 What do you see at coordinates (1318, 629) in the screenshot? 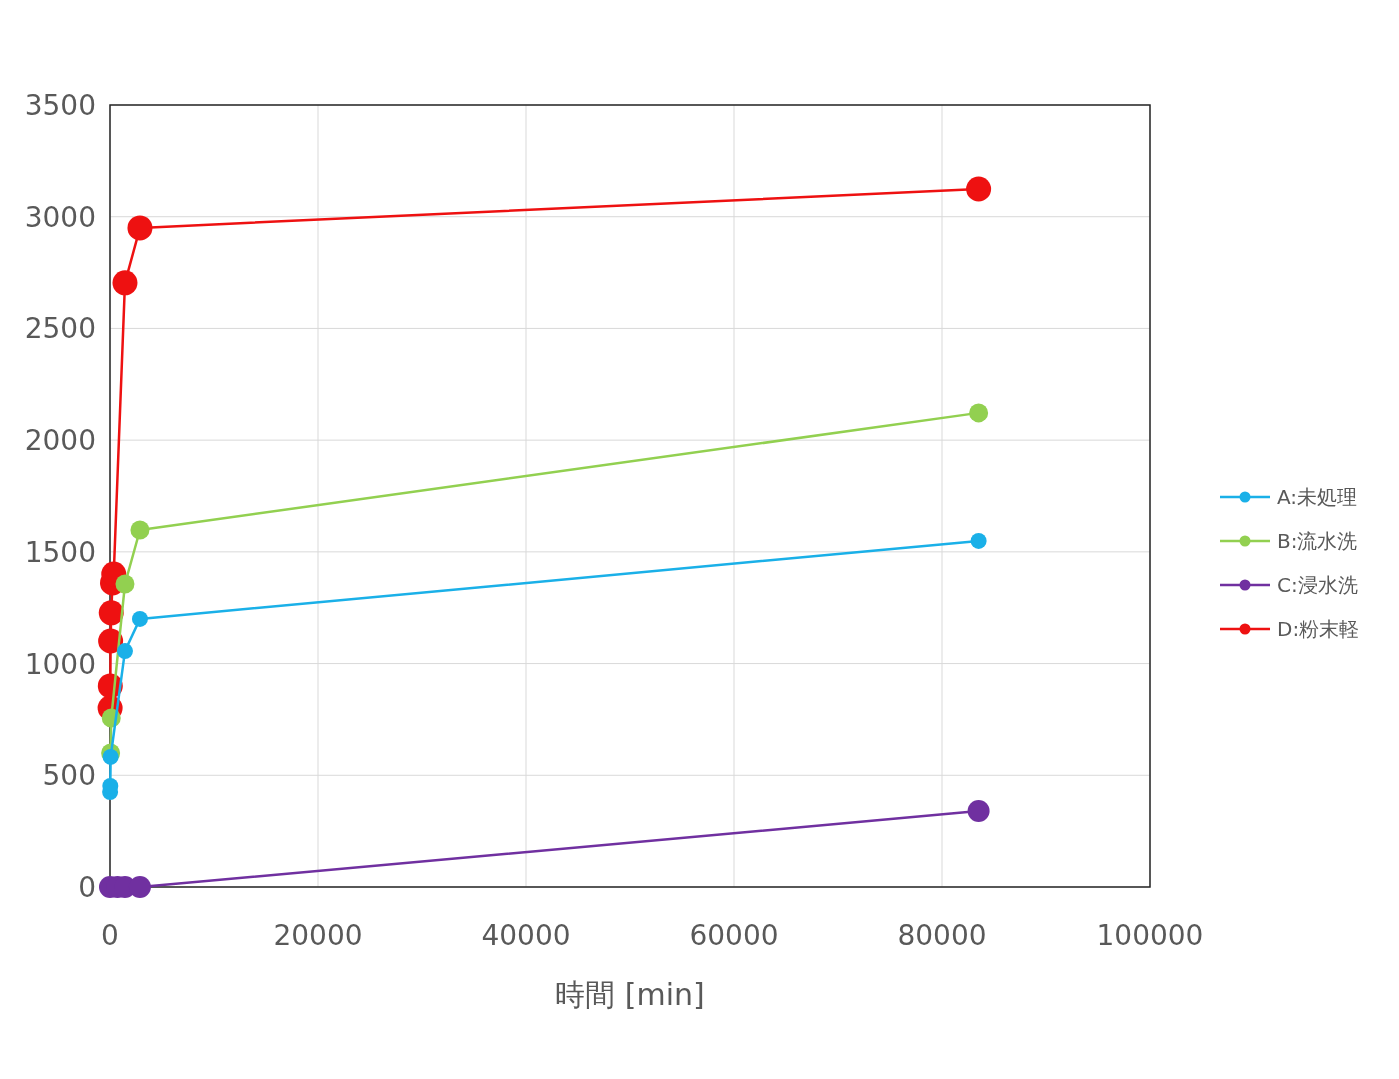
I see `legend-label: D:粉末軽` at bounding box center [1318, 629].